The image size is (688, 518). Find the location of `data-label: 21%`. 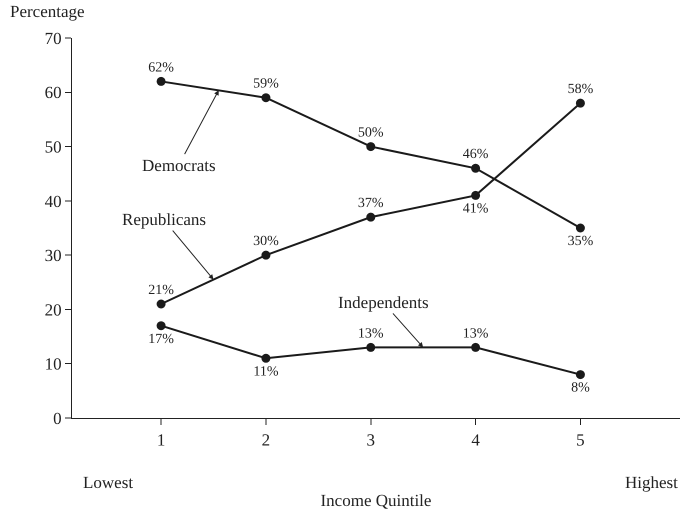

data-label: 21% is located at coordinates (161, 290).